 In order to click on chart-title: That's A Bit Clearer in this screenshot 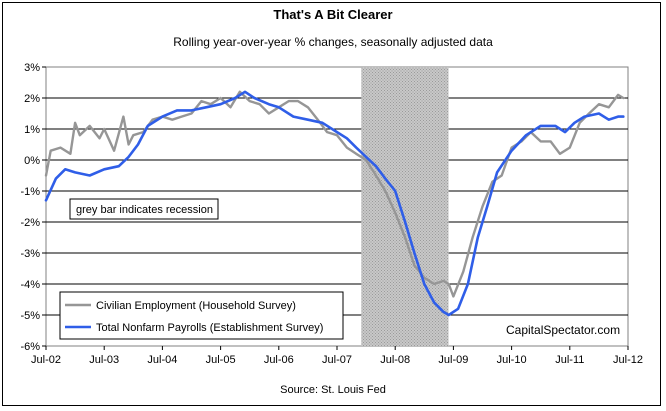, I will do `click(332, 14)`.